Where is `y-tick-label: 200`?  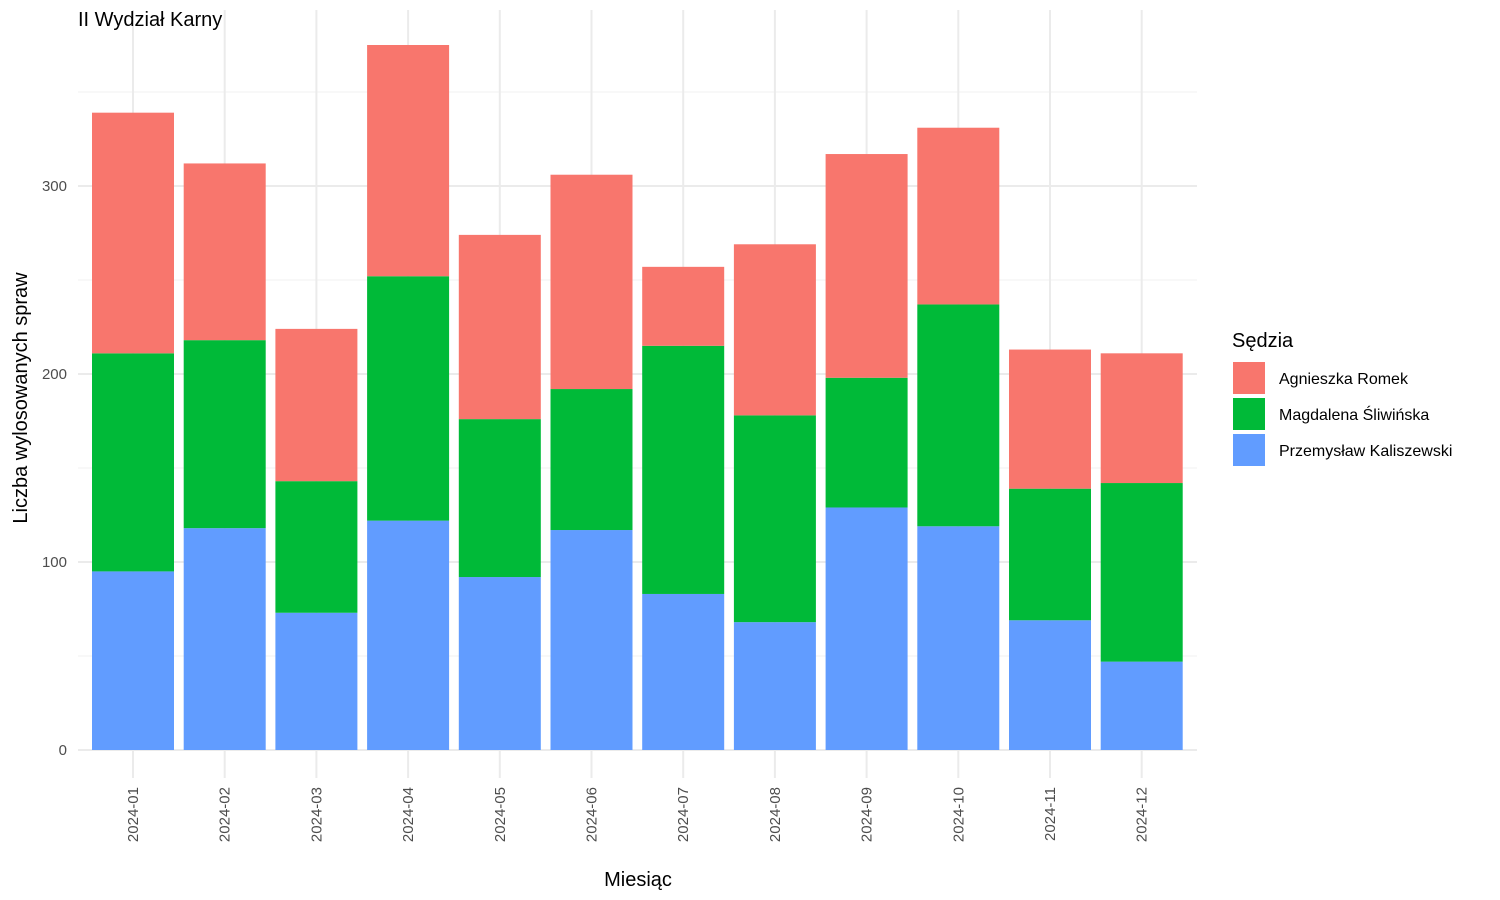 y-tick-label: 200 is located at coordinates (54, 374).